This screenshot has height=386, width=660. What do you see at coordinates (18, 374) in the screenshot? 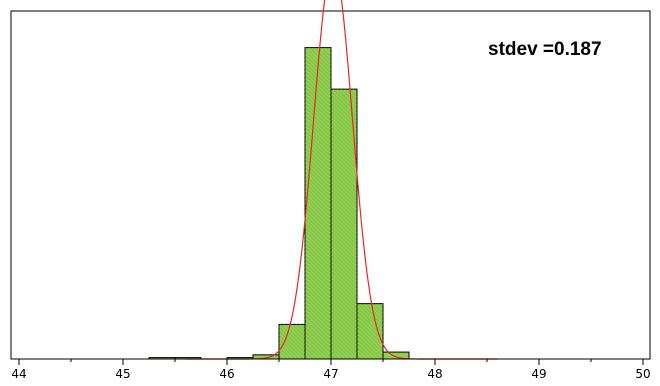
I see `x-tick-label: 44` at bounding box center [18, 374].